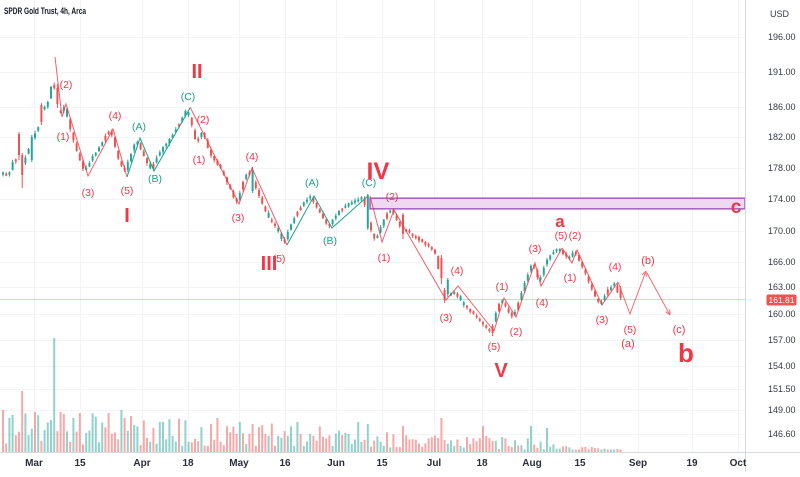  I want to click on svg-text: Sep, so click(638, 463).